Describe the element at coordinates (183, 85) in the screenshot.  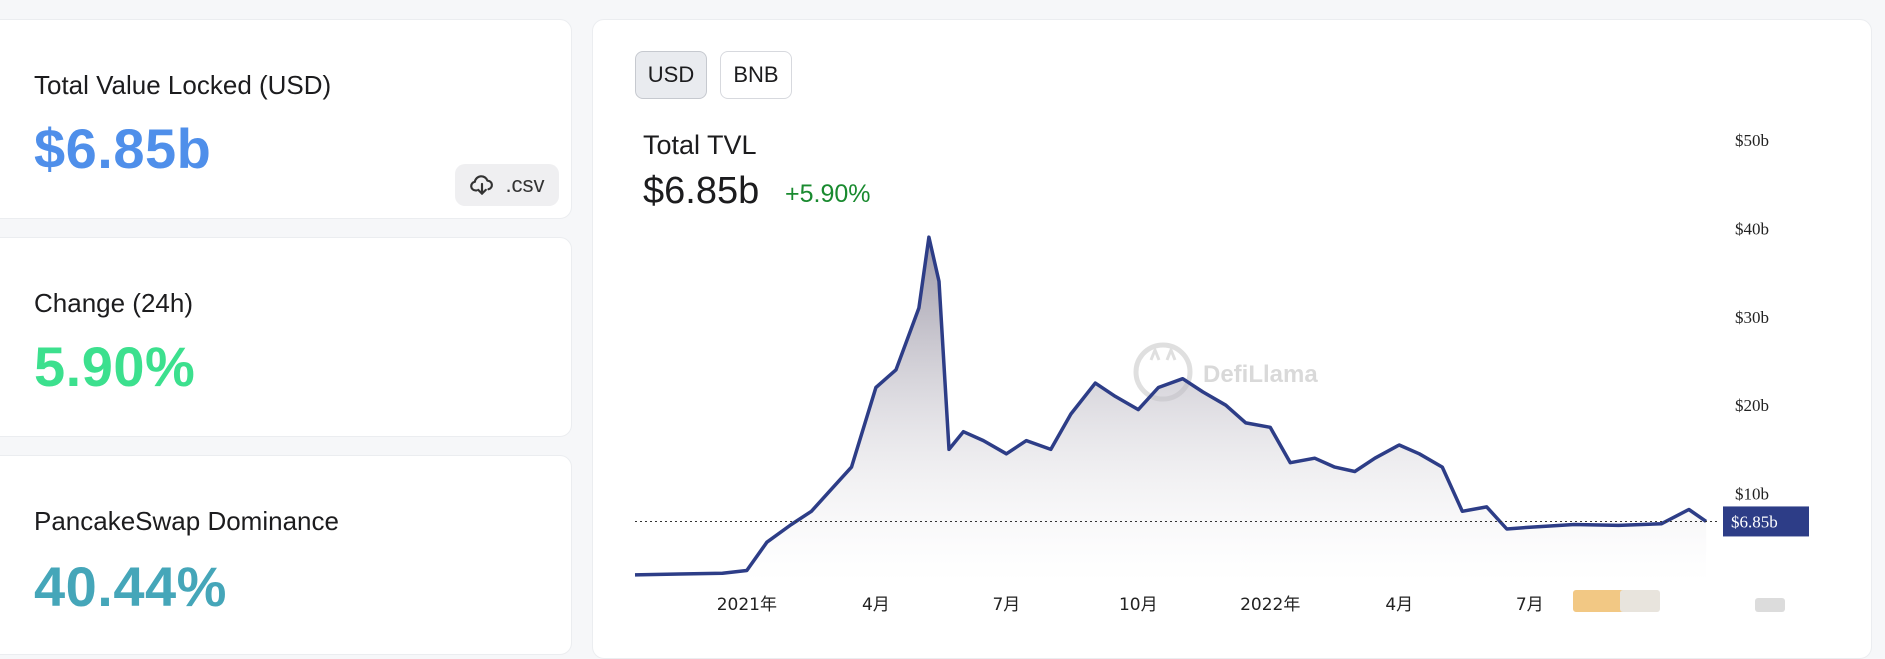
I see `tvl-label: Total Value Locked (USD)` at that location.